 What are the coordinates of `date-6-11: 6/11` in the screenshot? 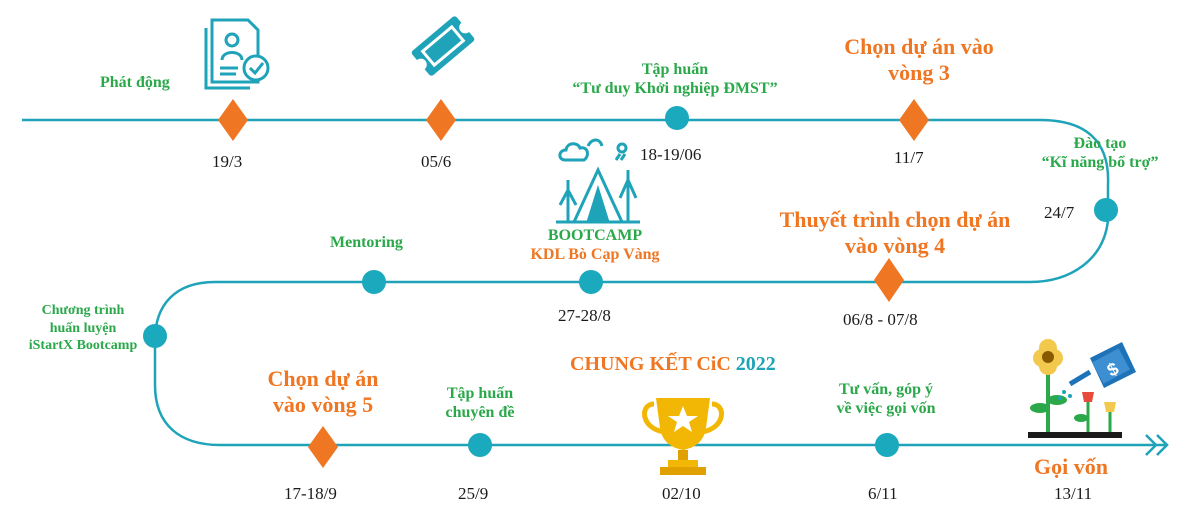 It's located at (883, 493).